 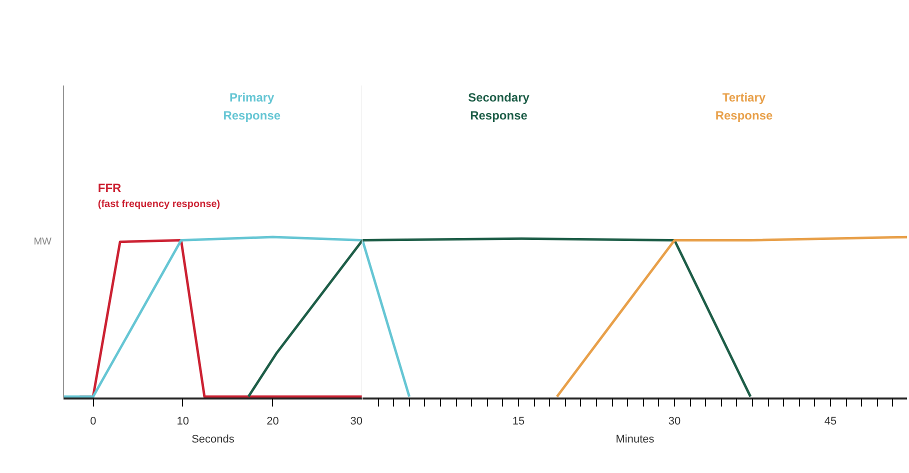 What do you see at coordinates (830, 422) in the screenshot?
I see `x-tick-label: 45` at bounding box center [830, 422].